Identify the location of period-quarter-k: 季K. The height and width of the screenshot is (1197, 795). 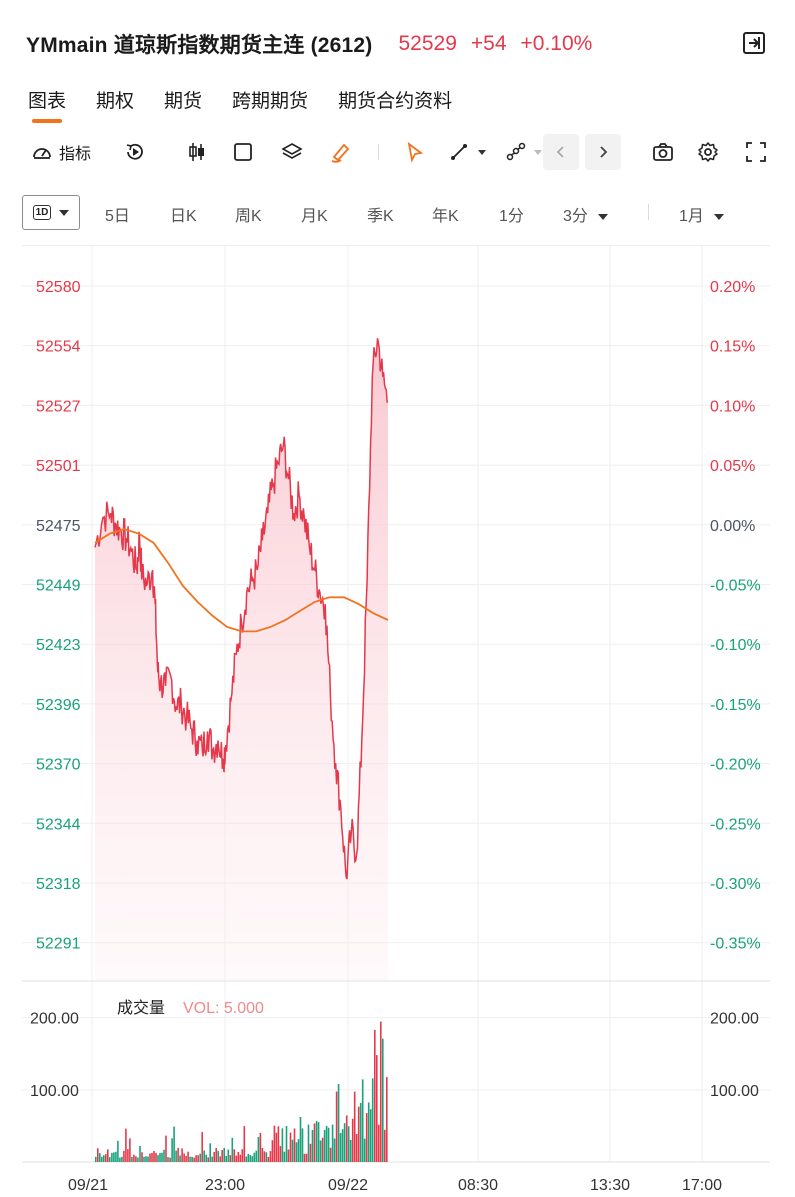
(380, 216).